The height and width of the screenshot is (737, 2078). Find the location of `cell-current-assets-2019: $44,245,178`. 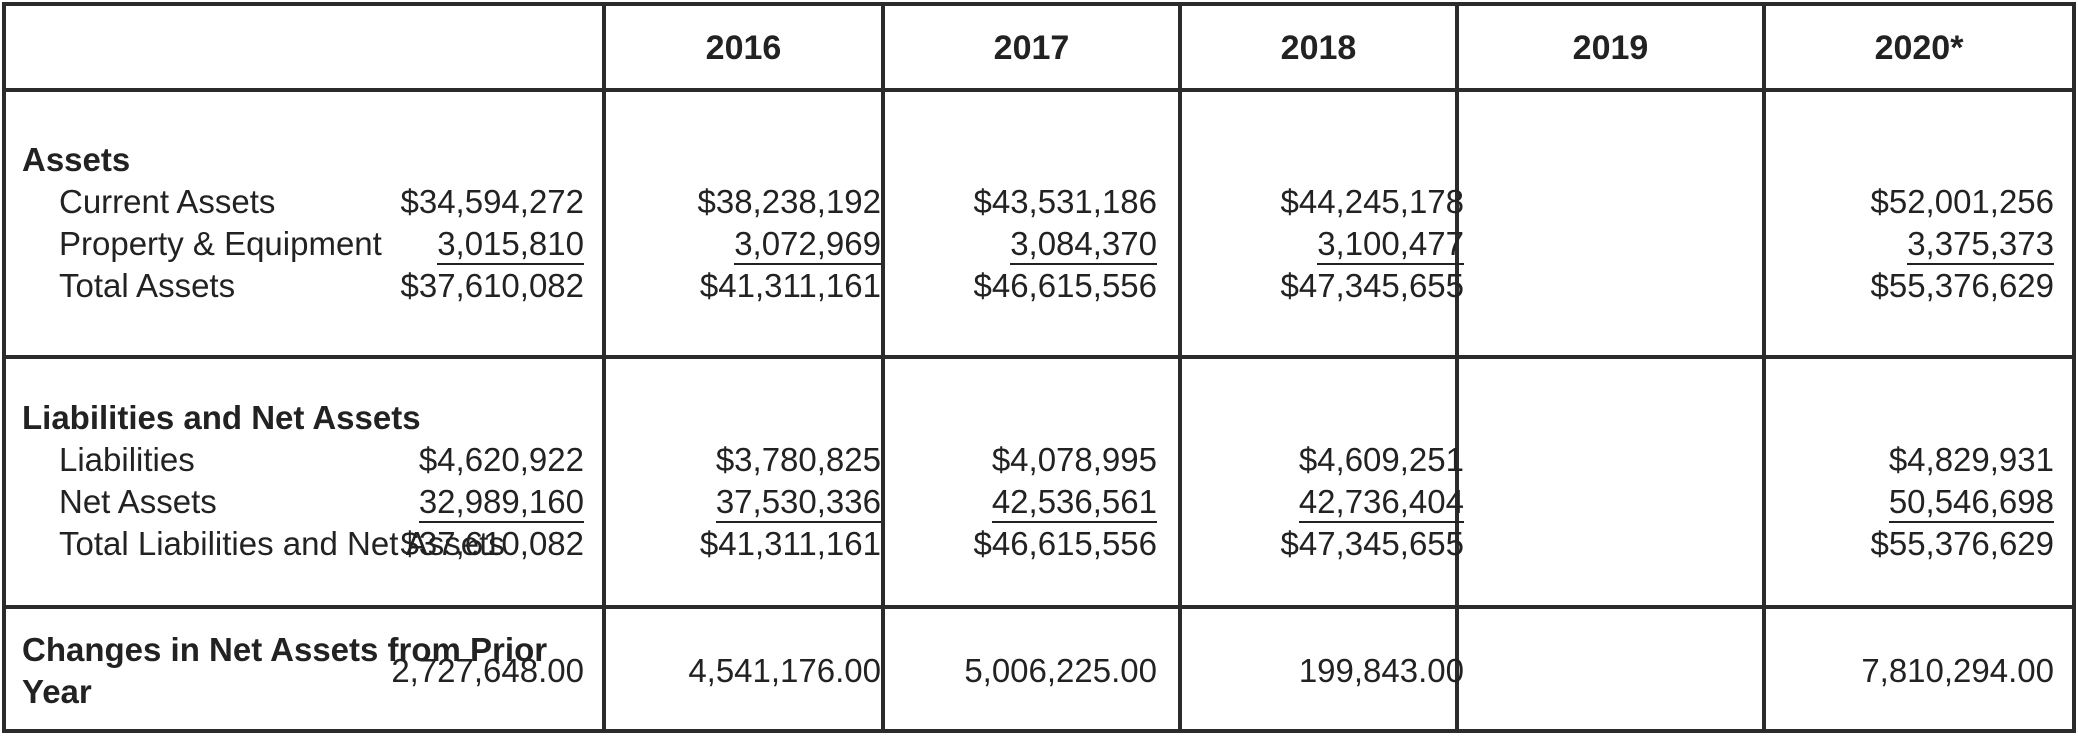

cell-current-assets-2019: $44,245,178 is located at coordinates (1372, 201).